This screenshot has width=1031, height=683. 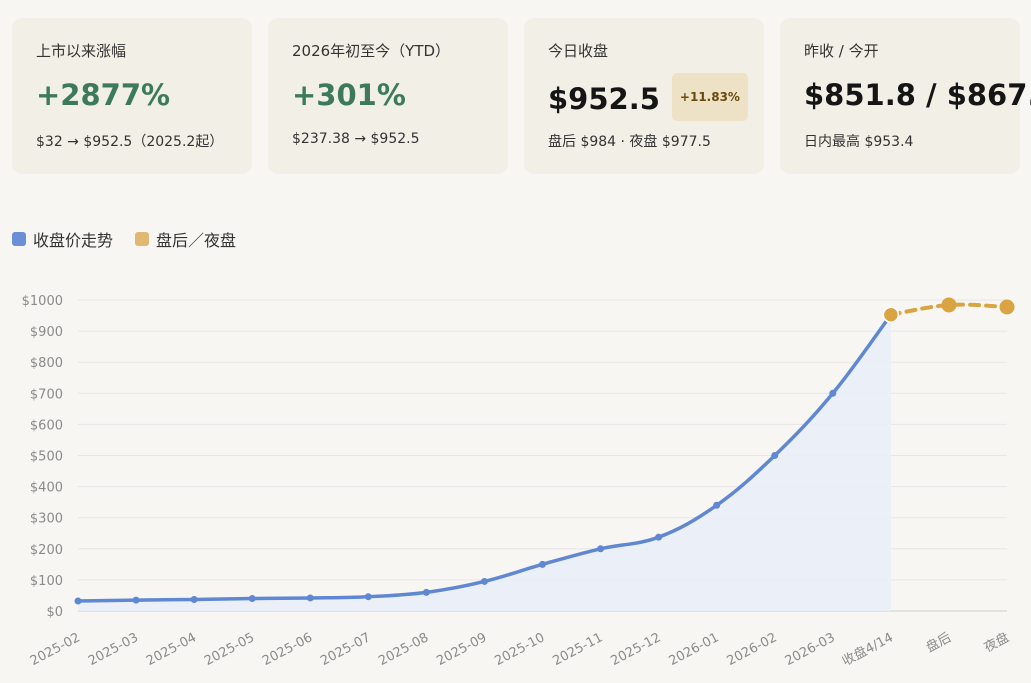 I want to click on x-tick-label: 2025-10, so click(x=519, y=649).